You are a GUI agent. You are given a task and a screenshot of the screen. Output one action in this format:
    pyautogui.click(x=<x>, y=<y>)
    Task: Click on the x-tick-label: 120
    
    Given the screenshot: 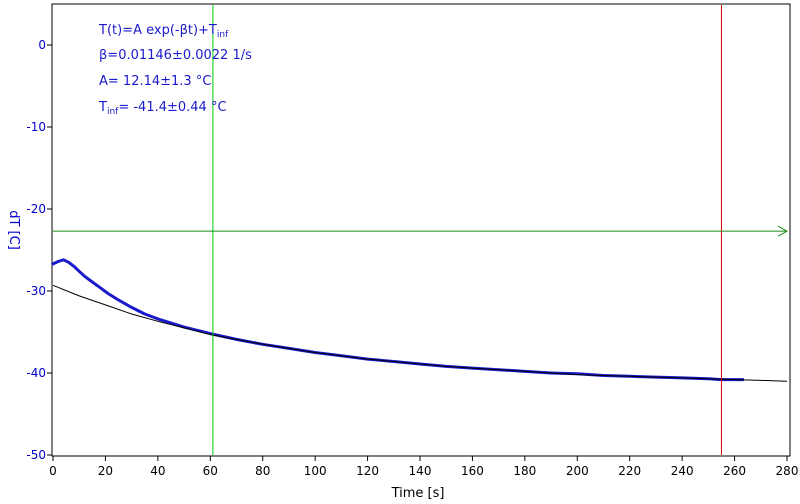 What is the action you would take?
    pyautogui.click(x=367, y=471)
    